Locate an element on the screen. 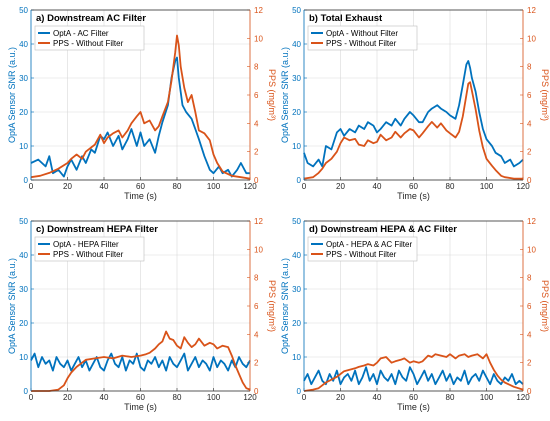 The width and height of the screenshot is (550, 421). chart-title: a) Downstream AC Filter is located at coordinates (91, 18).